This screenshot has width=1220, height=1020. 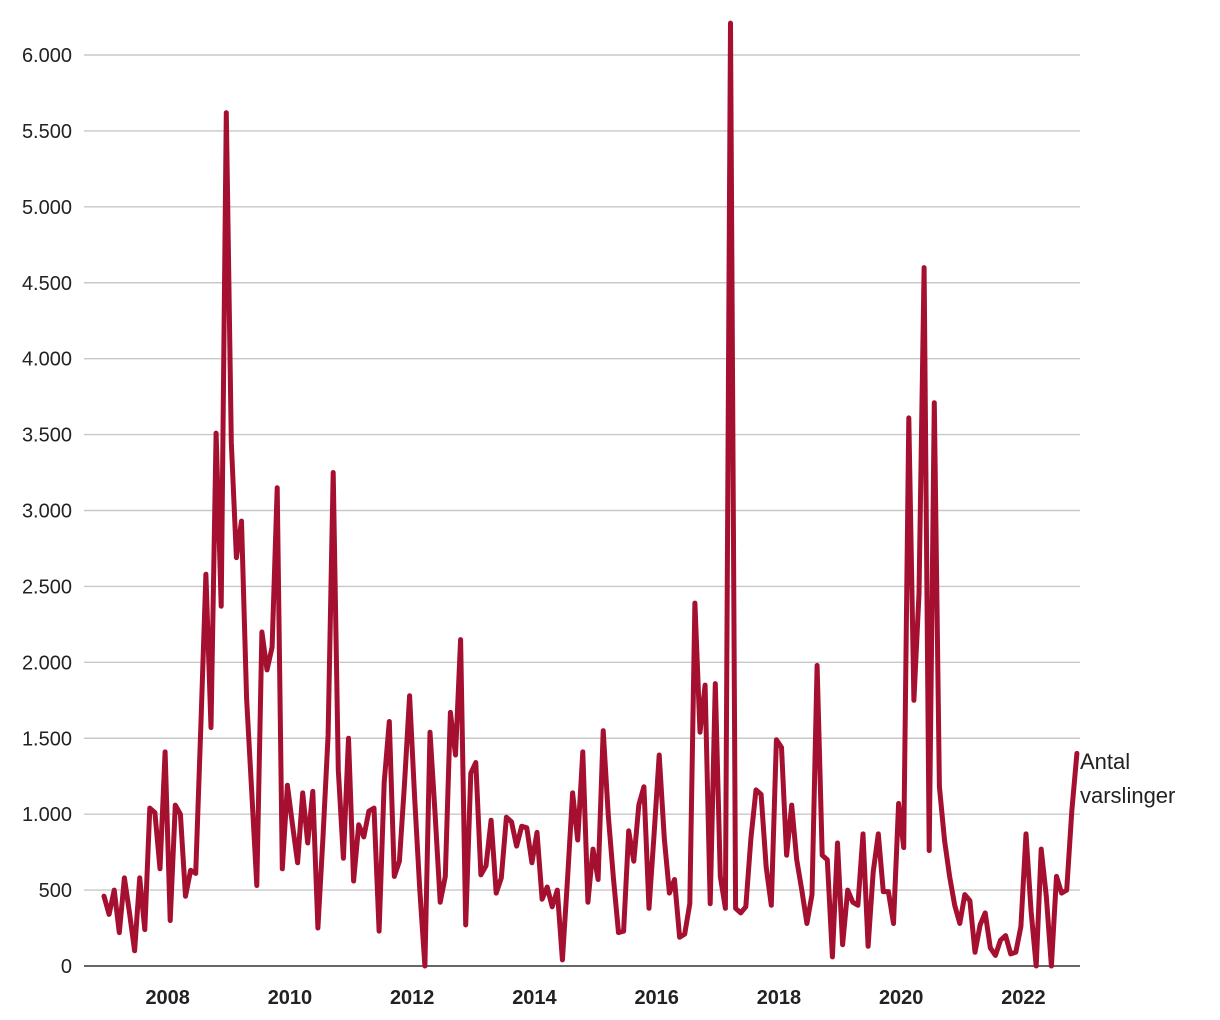 I want to click on series-label-line-1: Antal, so click(x=1105, y=761).